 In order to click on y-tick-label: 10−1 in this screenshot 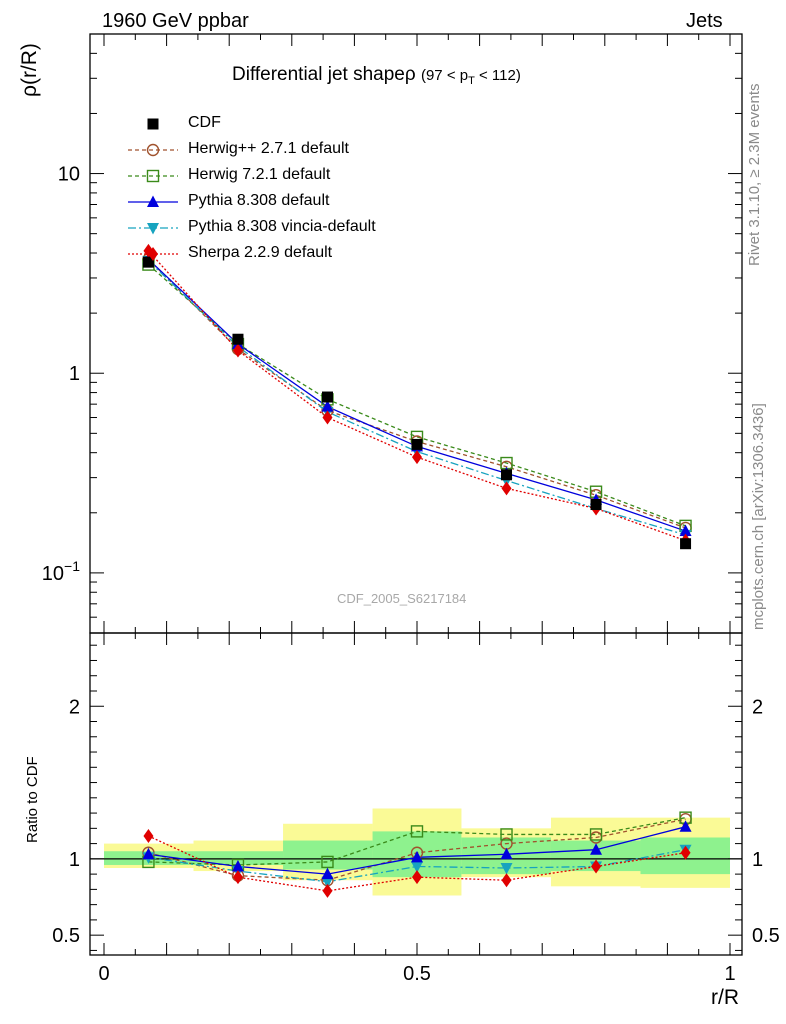, I will do `click(61, 571)`.